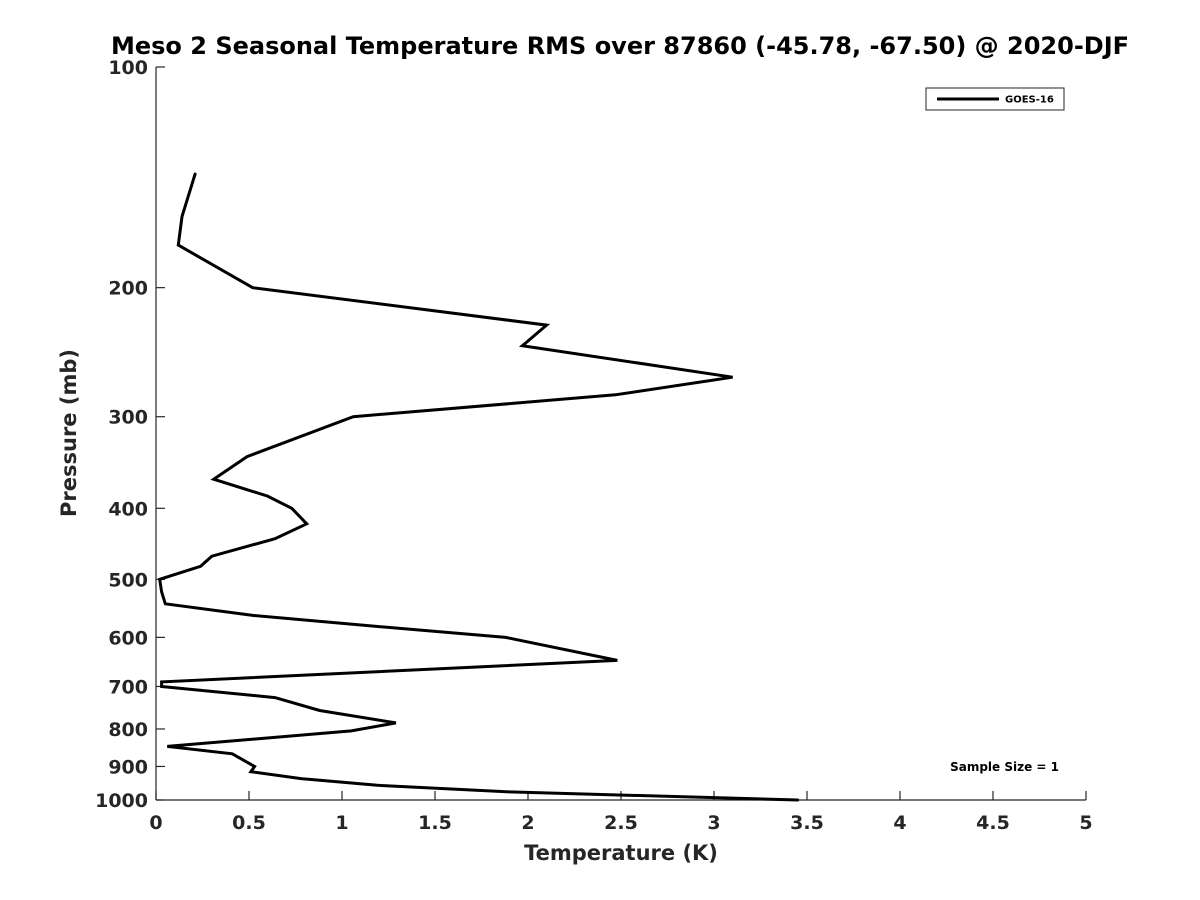 This screenshot has height=900, width=1200. I want to click on x-tick-label: 0.5, so click(249, 823).